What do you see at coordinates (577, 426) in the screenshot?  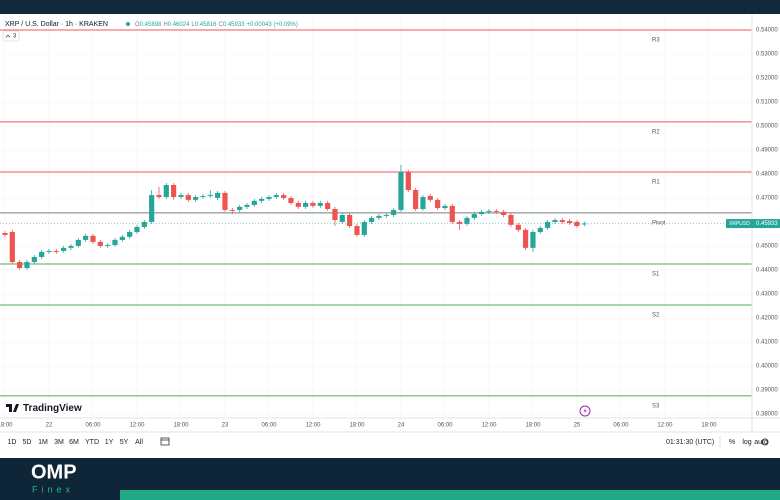 I see `x-tick-label: 25` at bounding box center [577, 426].